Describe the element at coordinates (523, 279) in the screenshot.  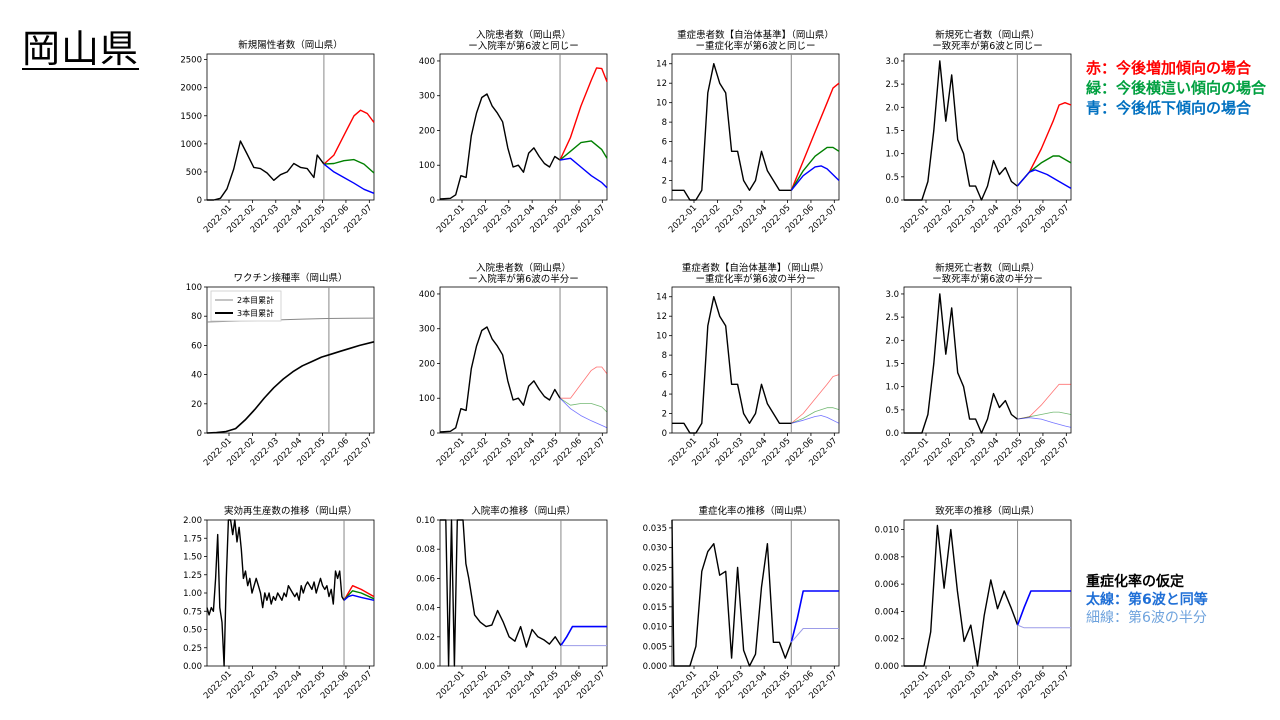
I see `chart-subtitle: ー入院率が第6波の半分ー` at that location.